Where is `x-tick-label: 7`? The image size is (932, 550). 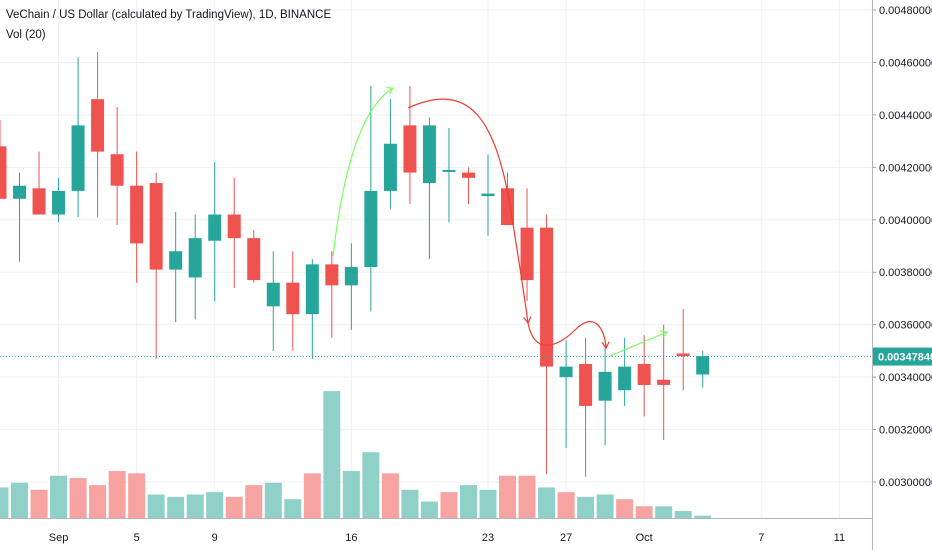
x-tick-label: 7 is located at coordinates (761, 538).